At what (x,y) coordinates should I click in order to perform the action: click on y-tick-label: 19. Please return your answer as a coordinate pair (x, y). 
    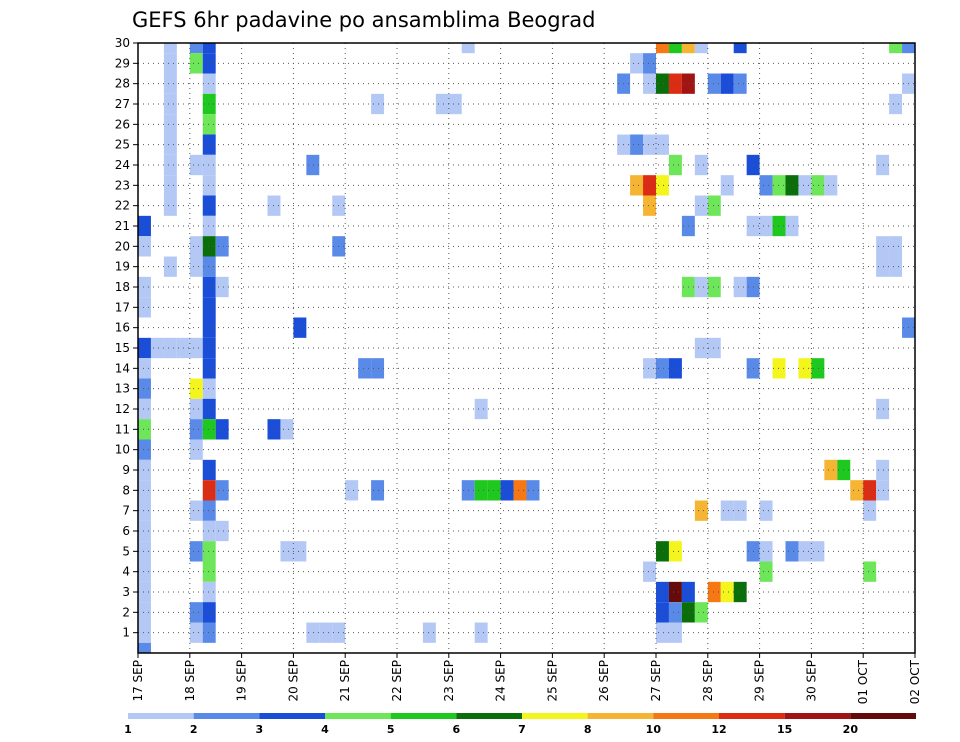
    Looking at the image, I should click on (122, 267).